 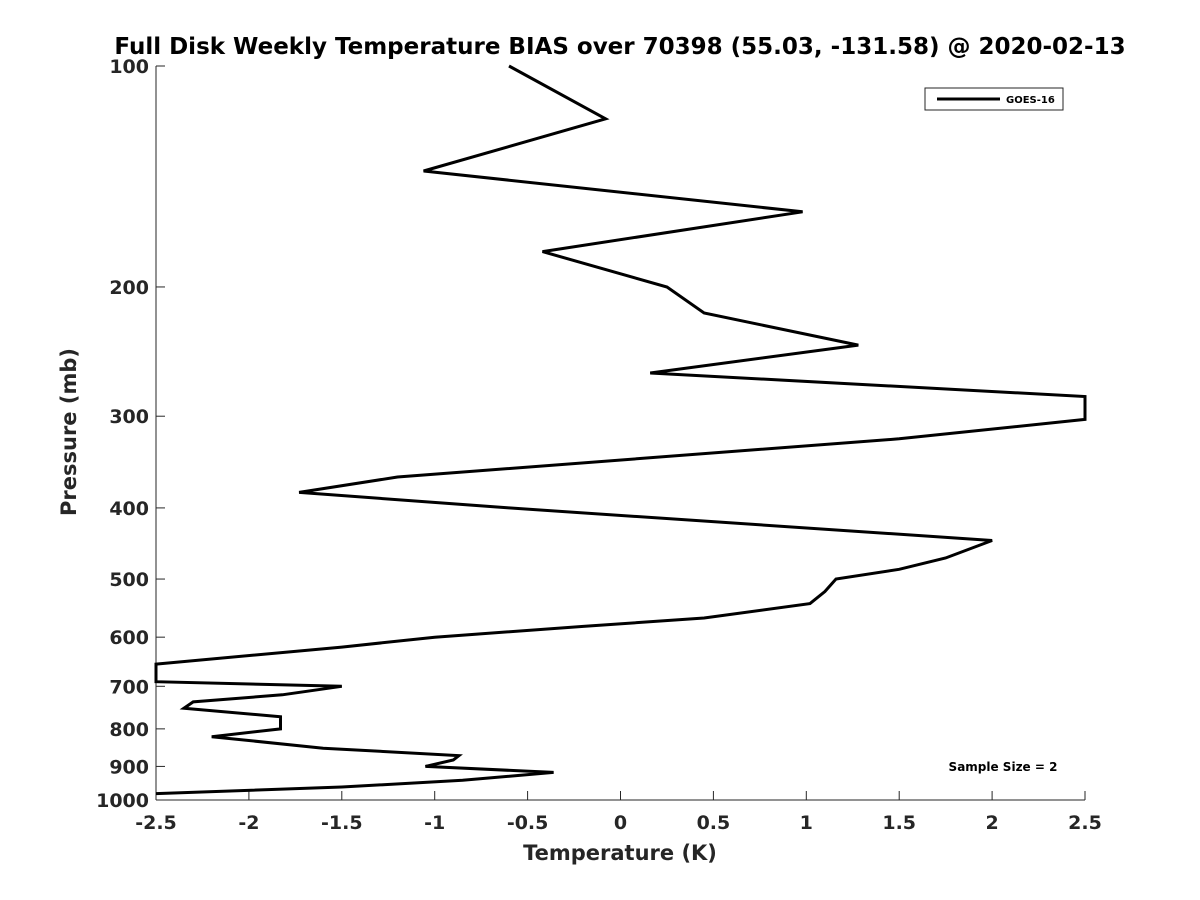 I want to click on x-tick-label: 0.5, so click(x=714, y=823).